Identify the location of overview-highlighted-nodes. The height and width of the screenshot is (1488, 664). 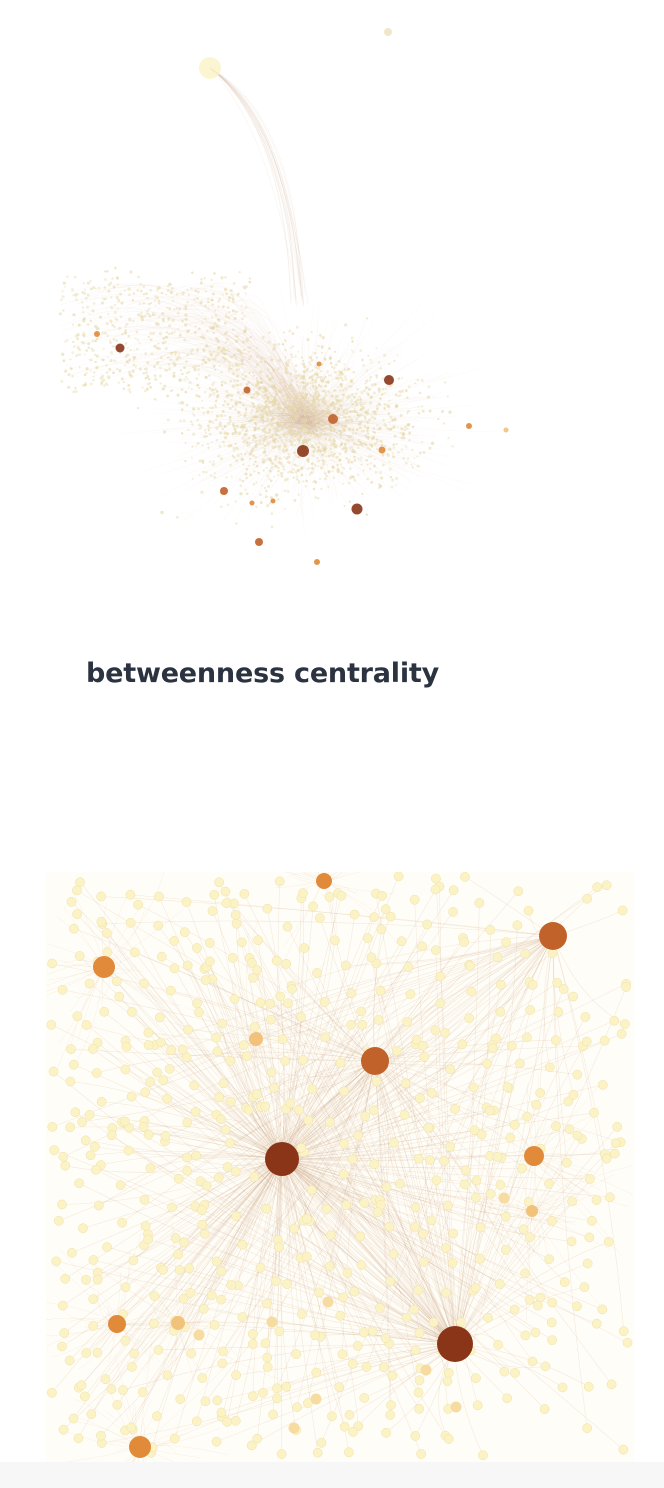
(301, 448).